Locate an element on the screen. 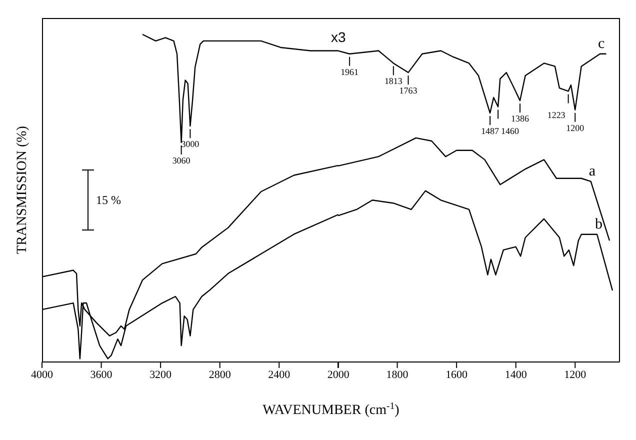 The image size is (636, 440). x-tick-label: 2400 is located at coordinates (279, 374).